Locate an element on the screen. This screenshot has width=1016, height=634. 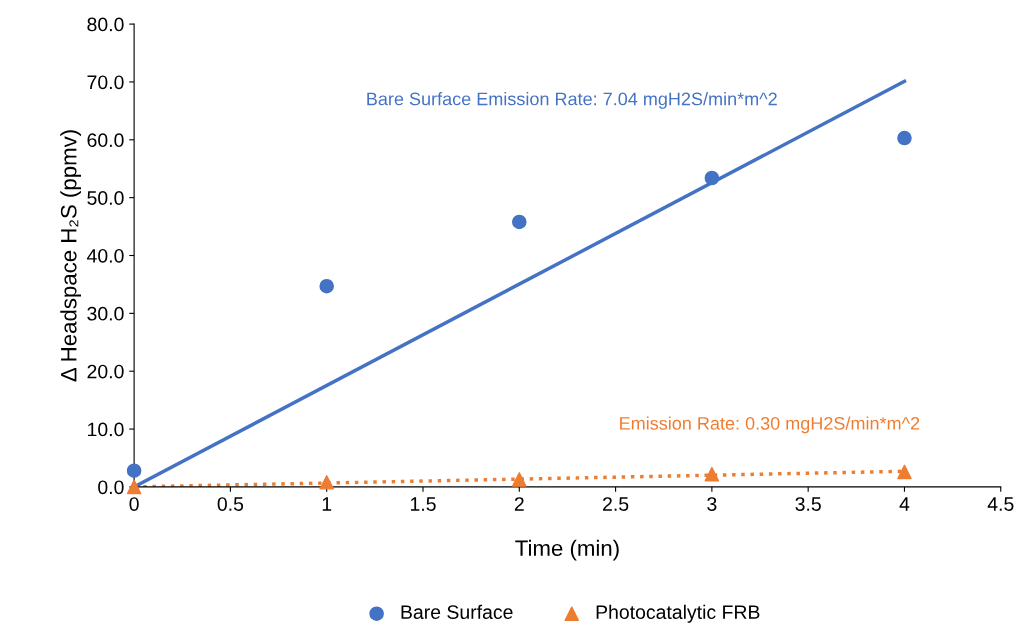
x-tick-label: 1.5 is located at coordinates (423, 504).